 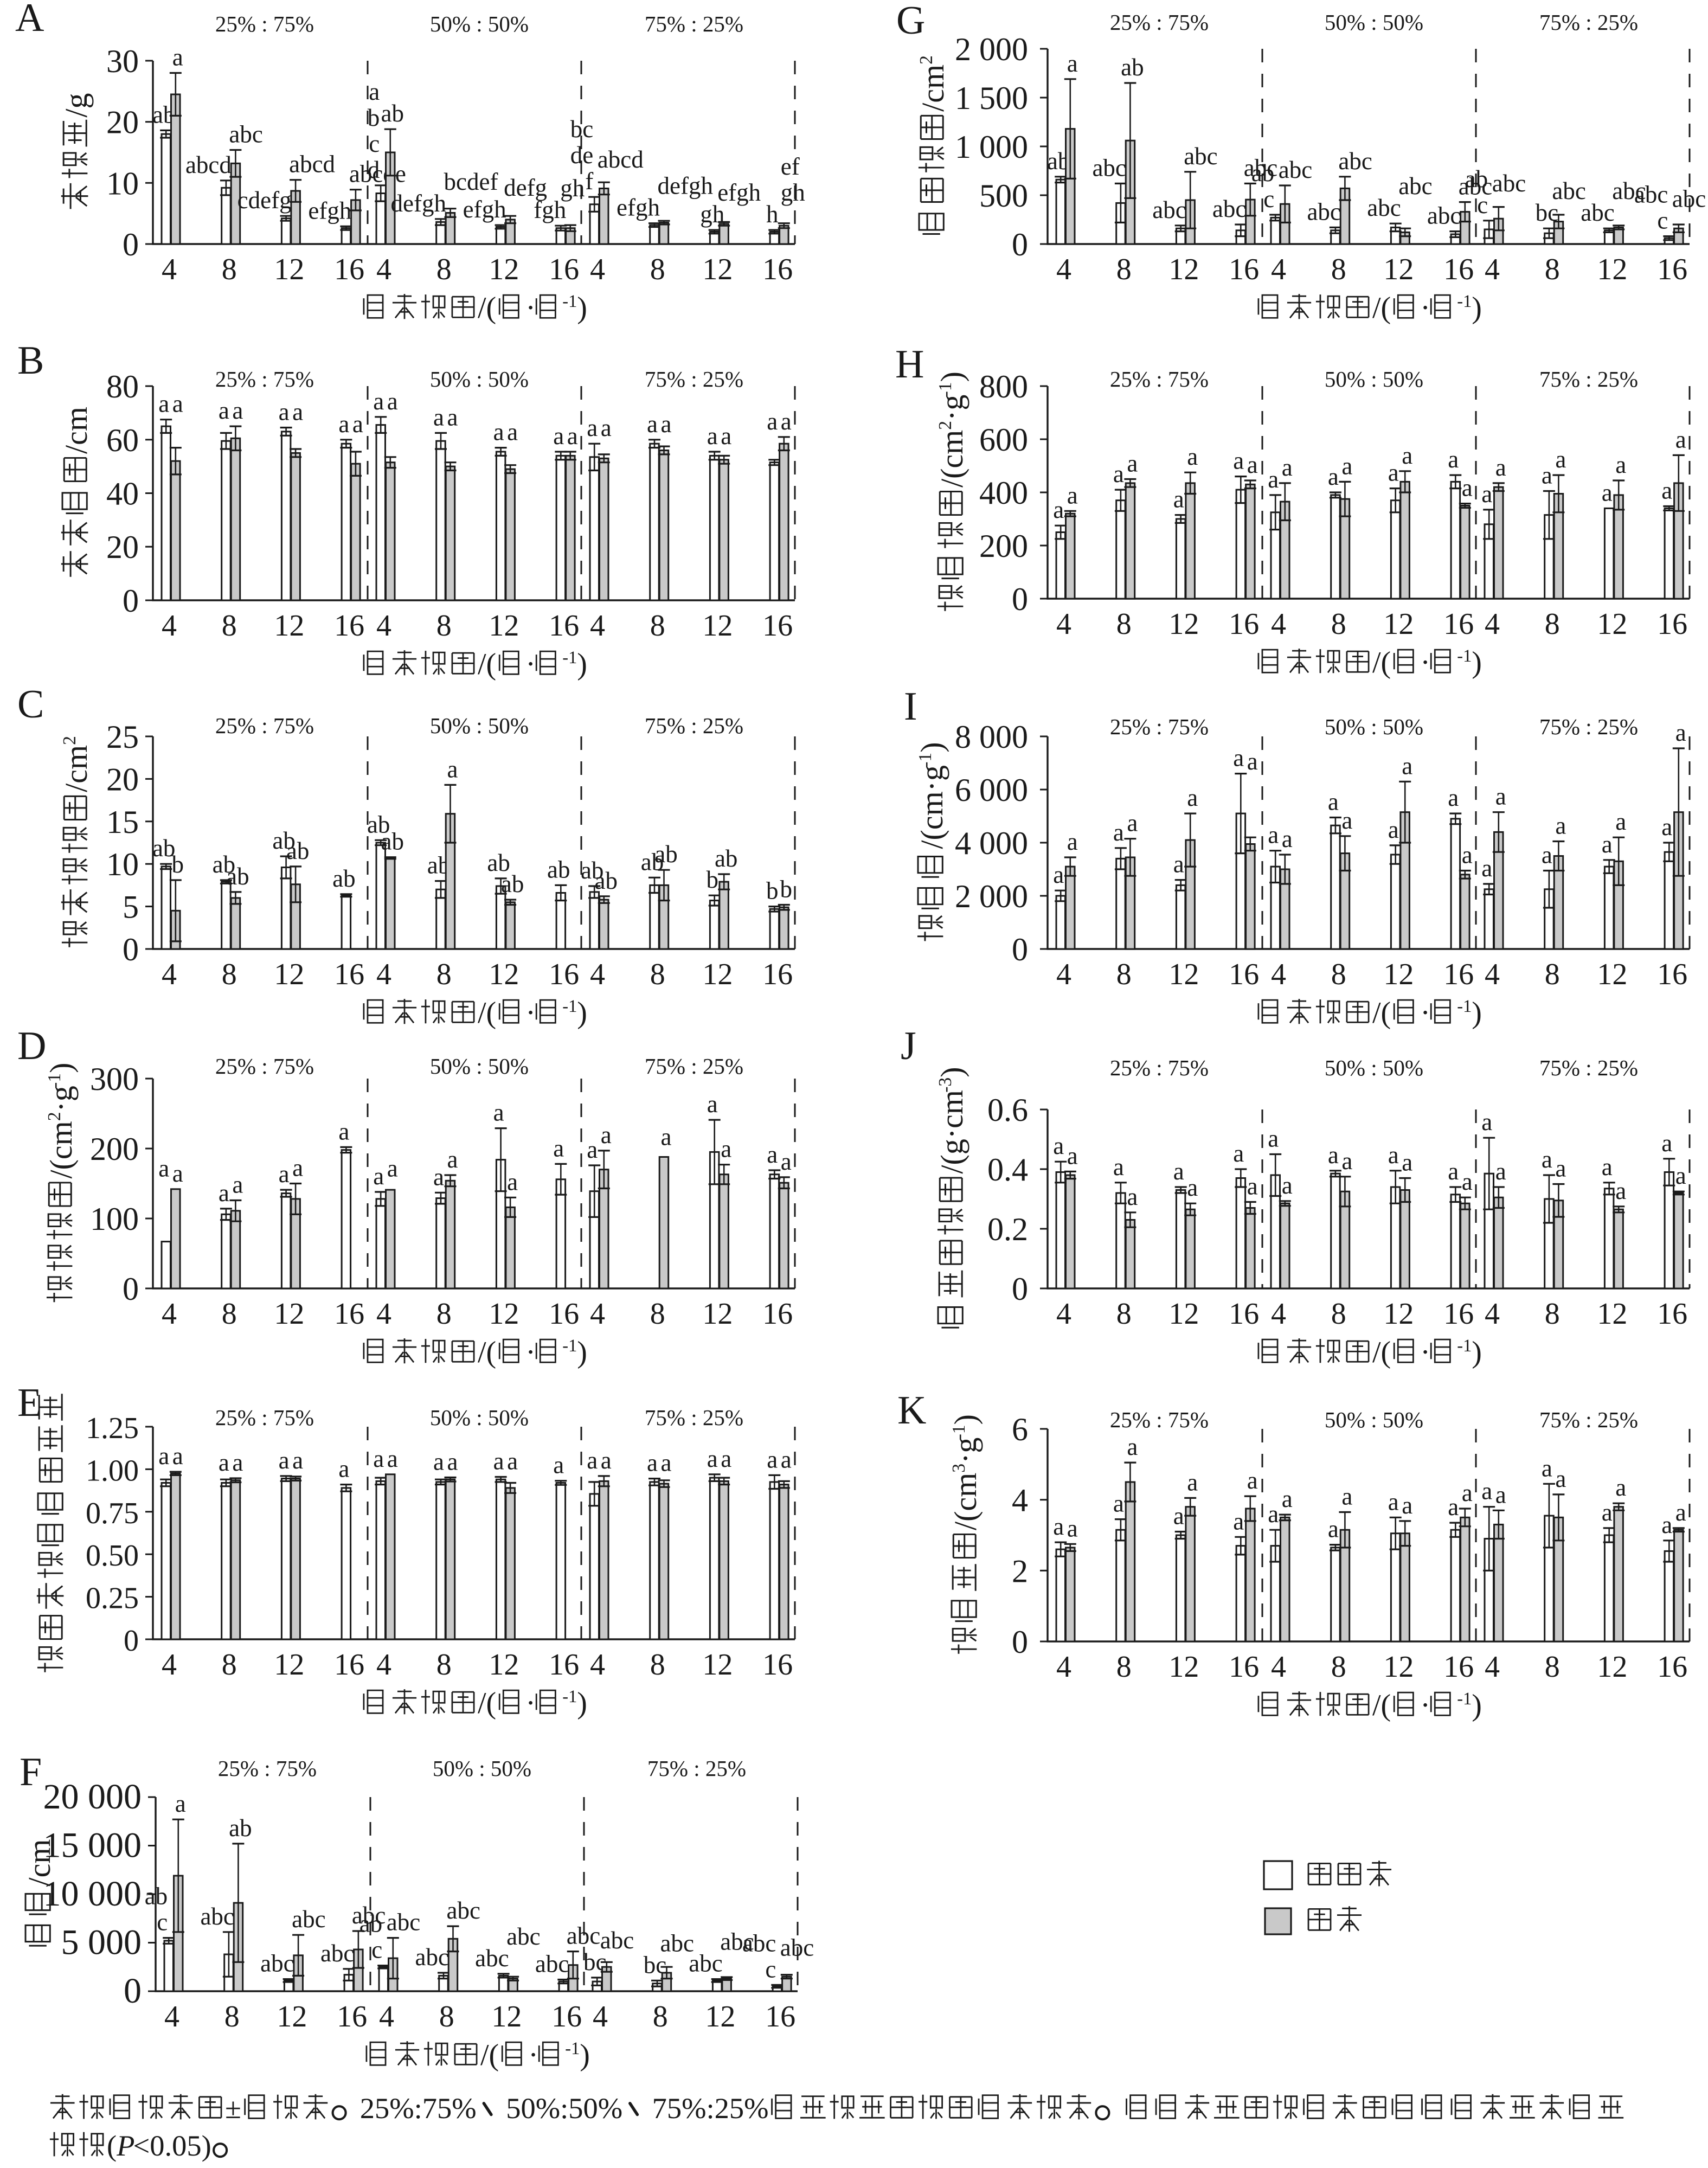 I want to click on svg-text: /cm, so click(x=933, y=88).